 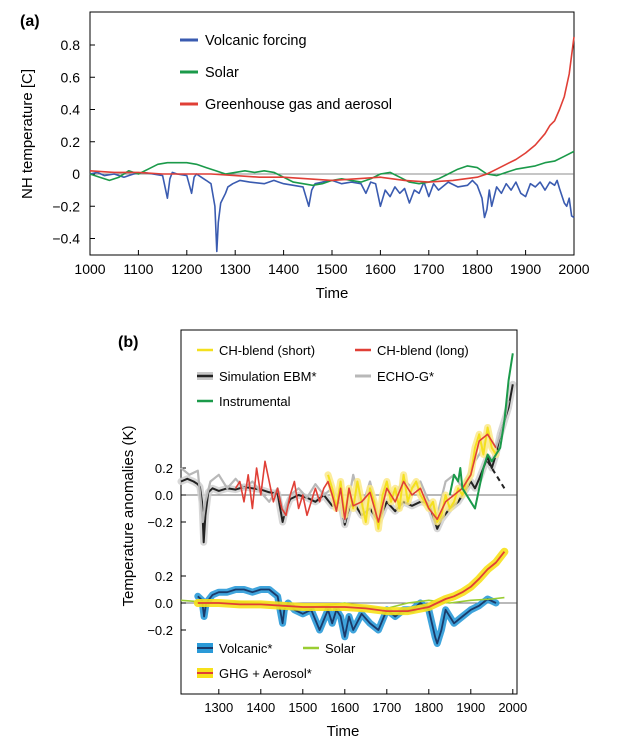 I want to click on panel-b-x-axis-label: Time, so click(x=343, y=731).